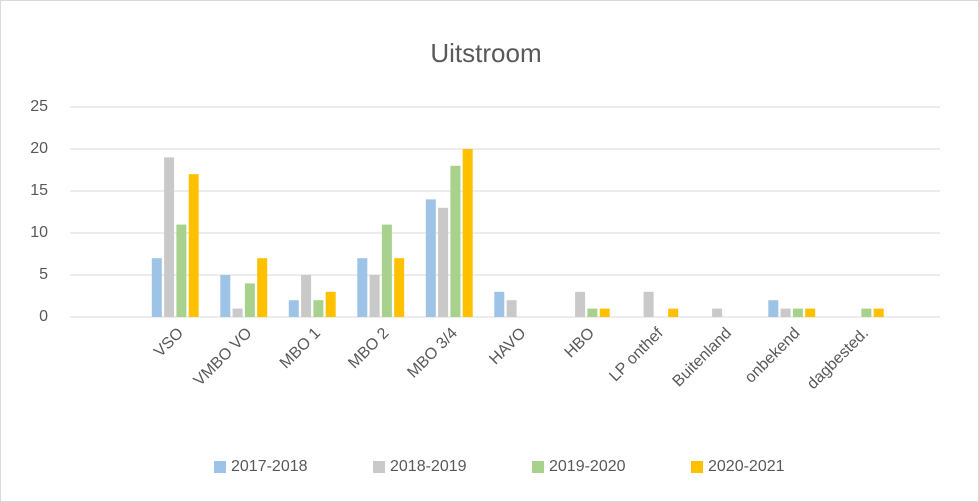  Describe the element at coordinates (428, 466) in the screenshot. I see `legend-label: 2018-2019` at that location.